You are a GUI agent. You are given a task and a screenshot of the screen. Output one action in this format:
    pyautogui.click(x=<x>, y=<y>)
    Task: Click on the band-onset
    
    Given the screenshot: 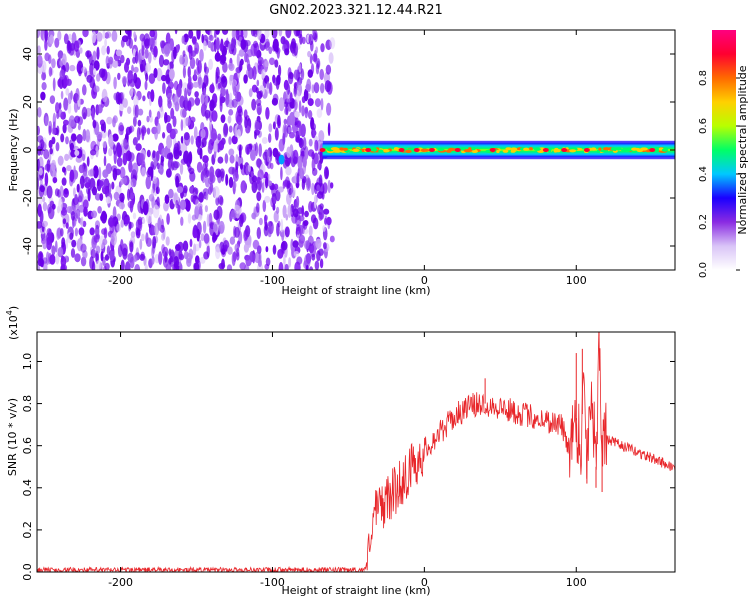 What is the action you would take?
    pyautogui.click(x=281, y=159)
    